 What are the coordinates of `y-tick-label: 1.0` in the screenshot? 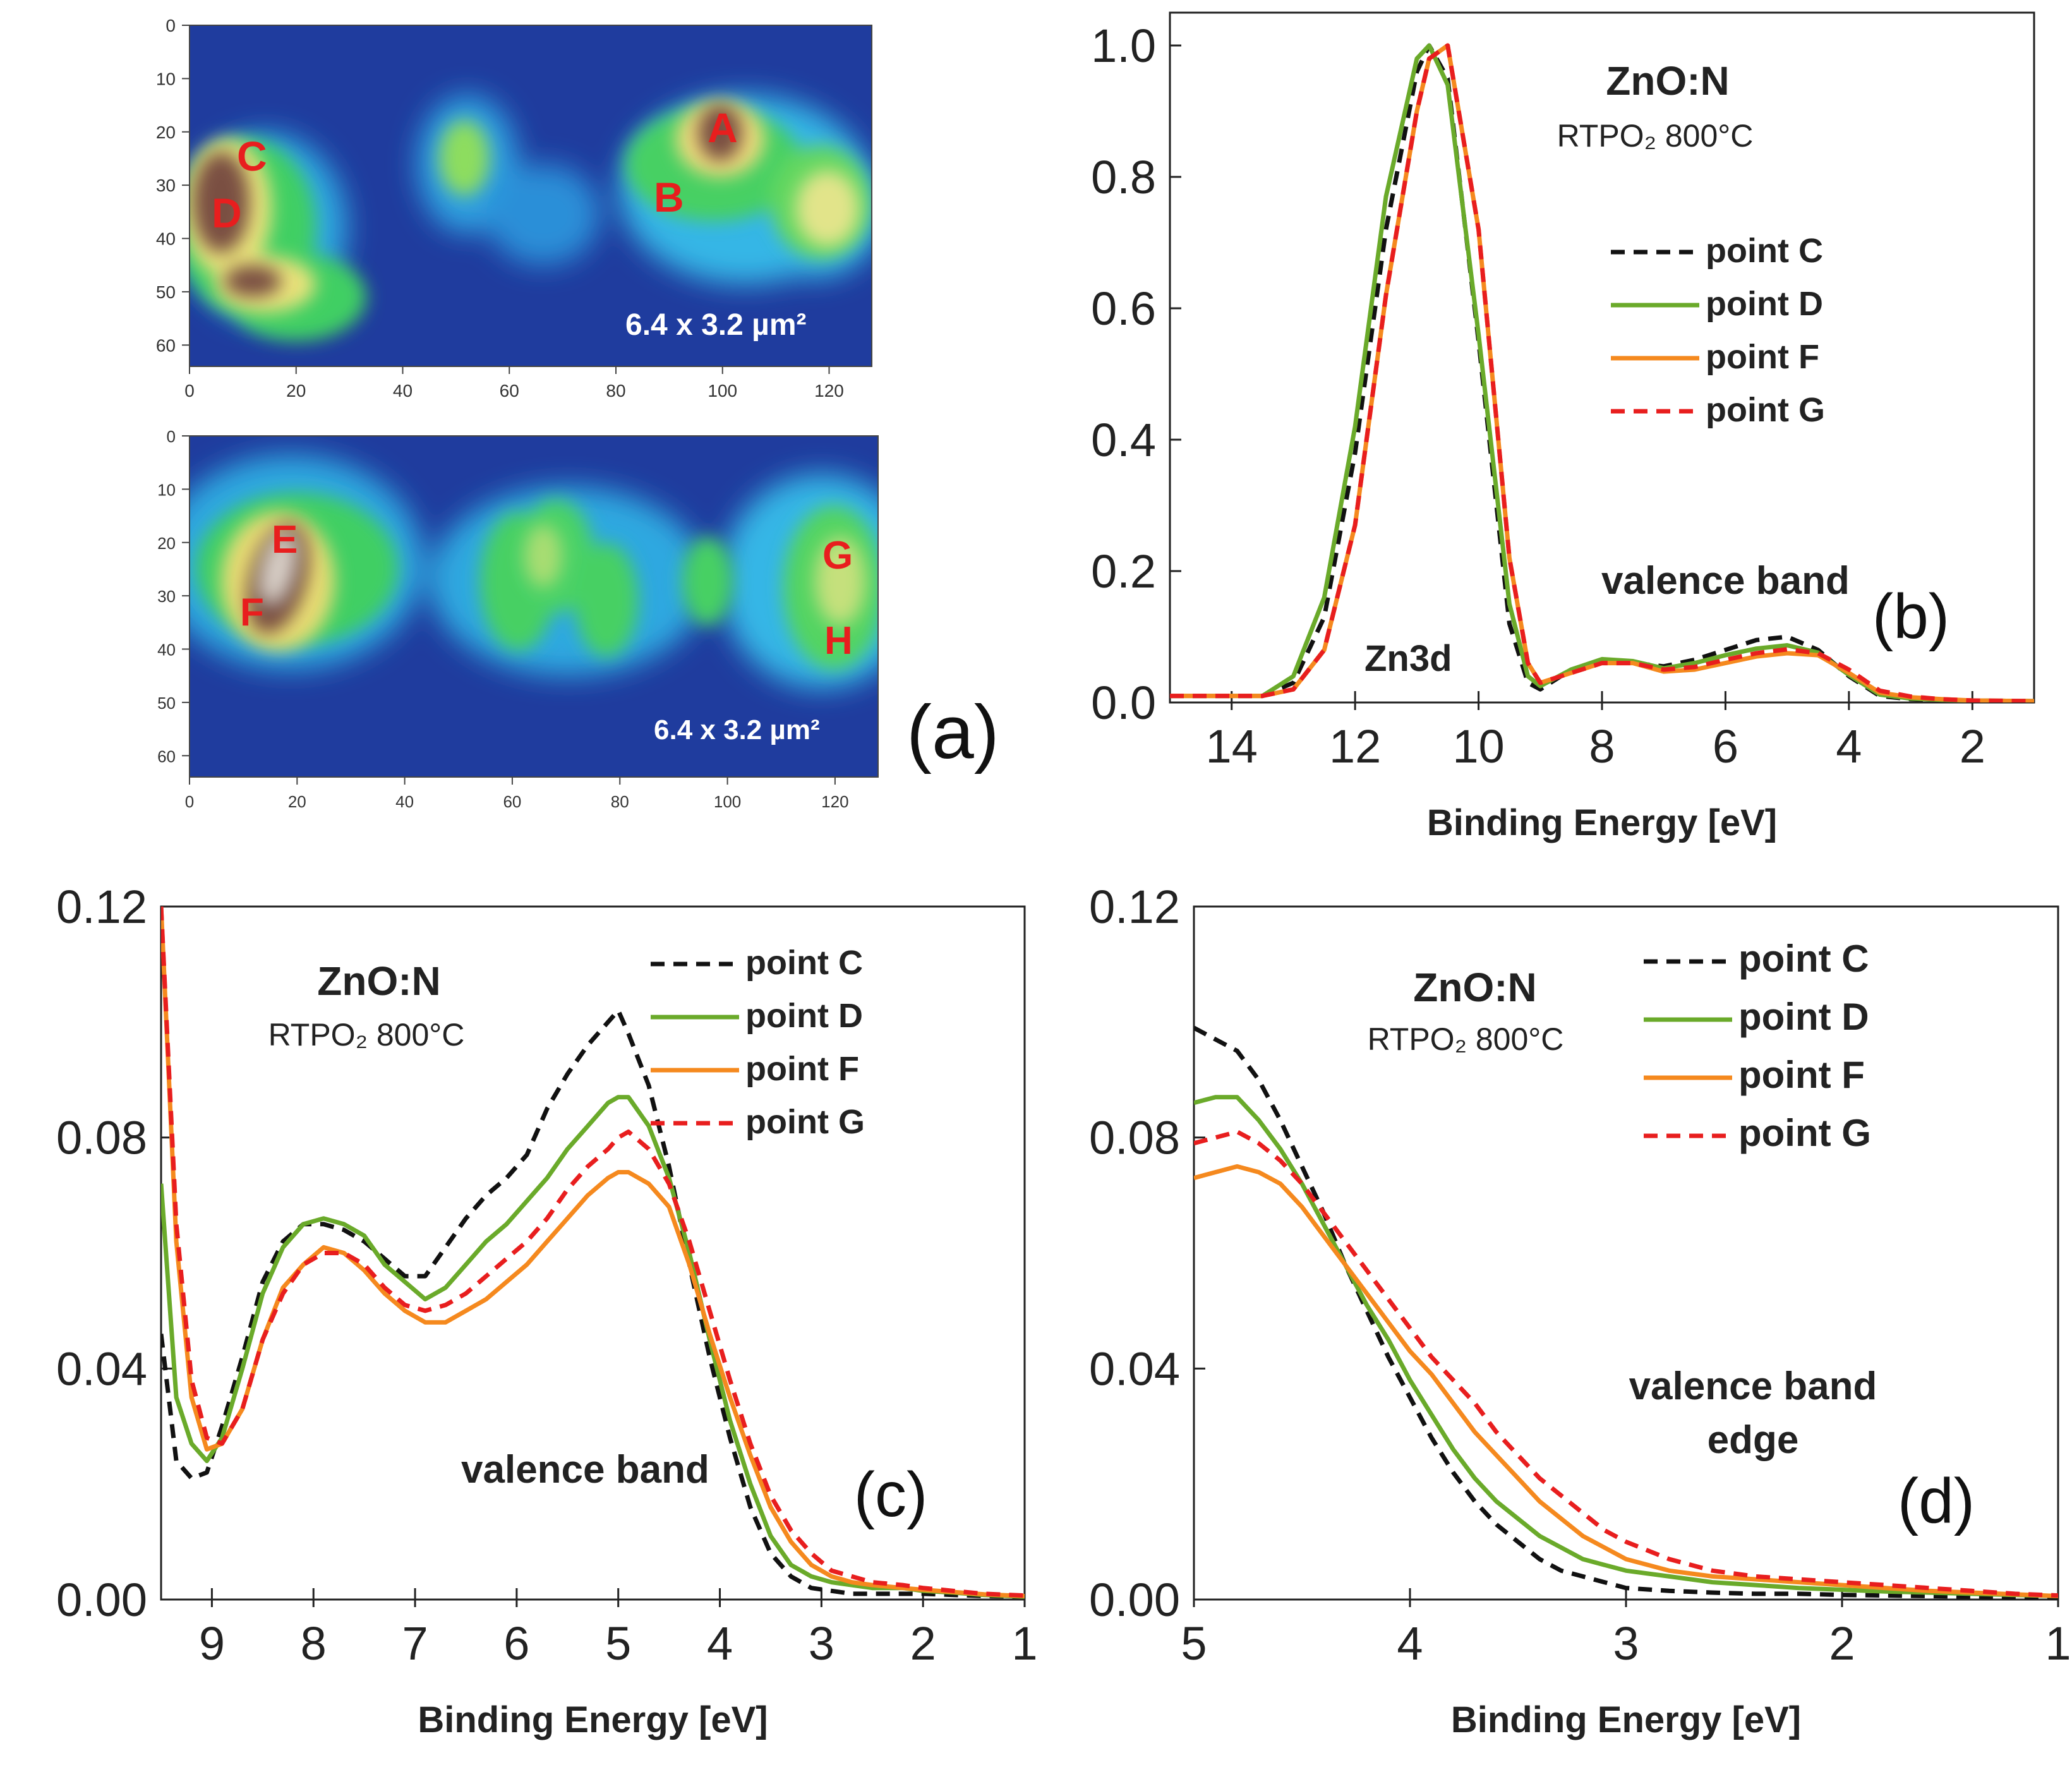 It's located at (1123, 46).